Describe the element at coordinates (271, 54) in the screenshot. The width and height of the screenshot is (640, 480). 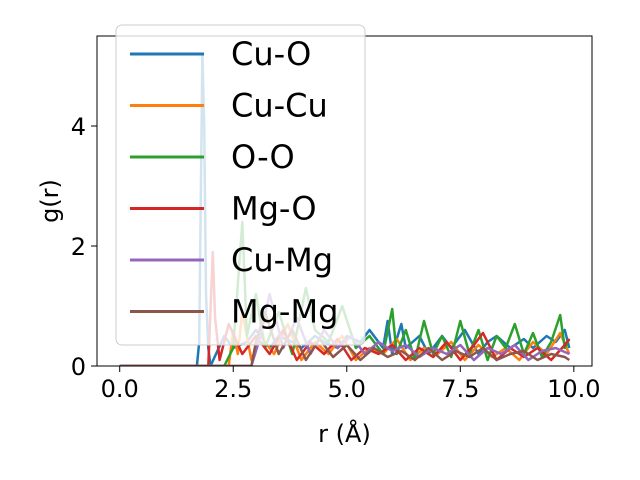
I see `legend-label-cu-o: Cu-O` at that location.